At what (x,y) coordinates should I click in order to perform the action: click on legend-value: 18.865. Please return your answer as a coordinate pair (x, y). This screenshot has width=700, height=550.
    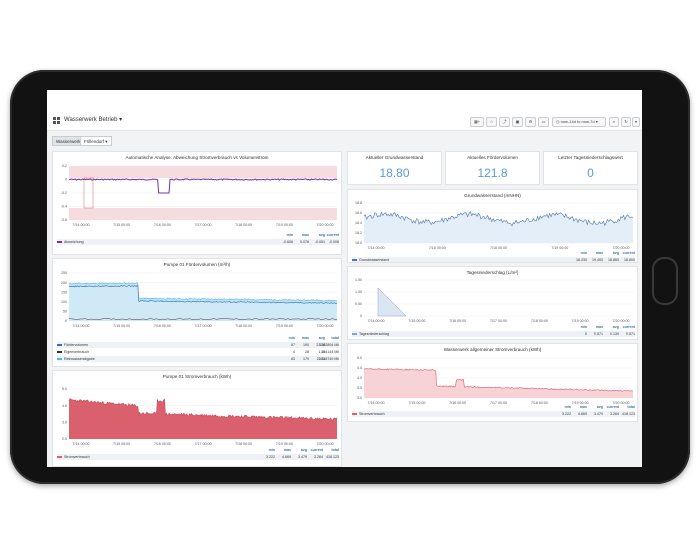
    Looking at the image, I should click on (613, 260).